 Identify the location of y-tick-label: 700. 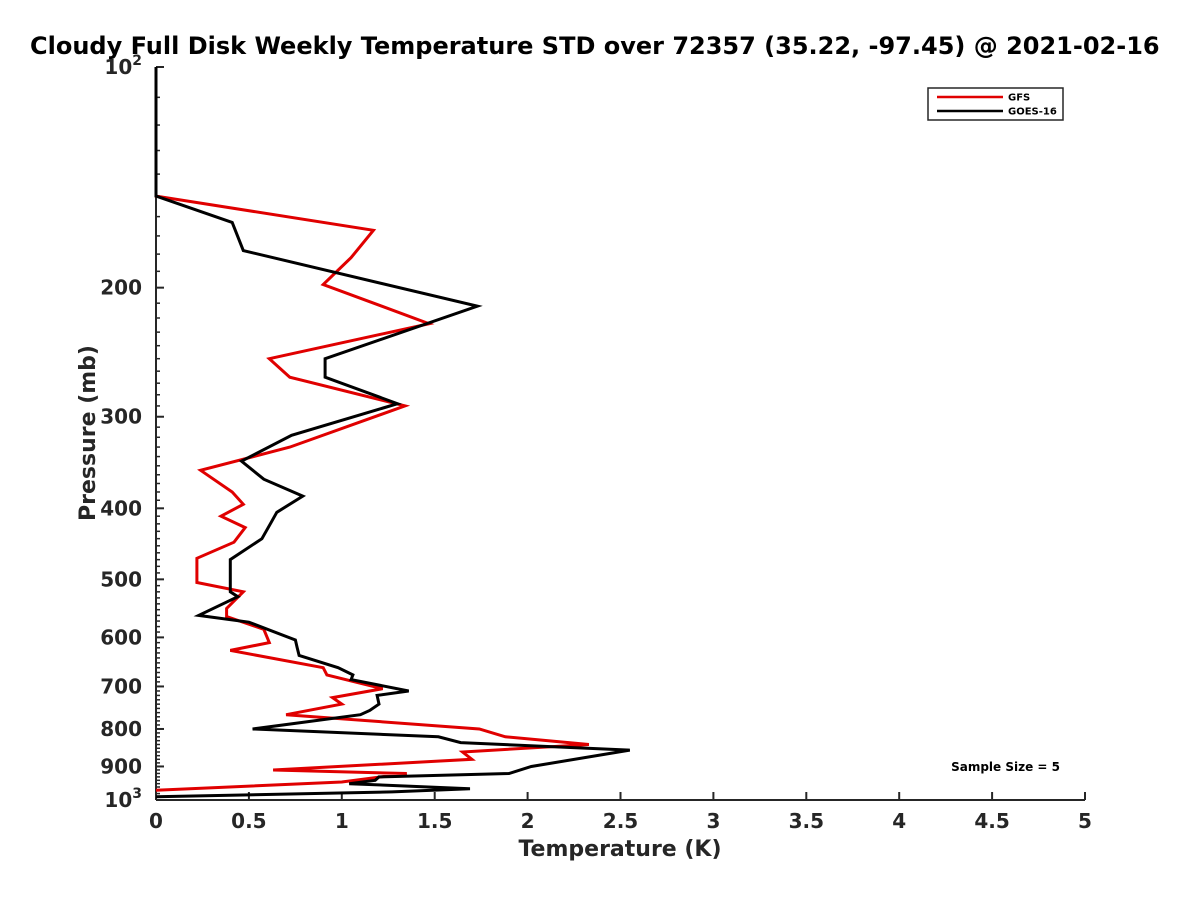
(121, 686).